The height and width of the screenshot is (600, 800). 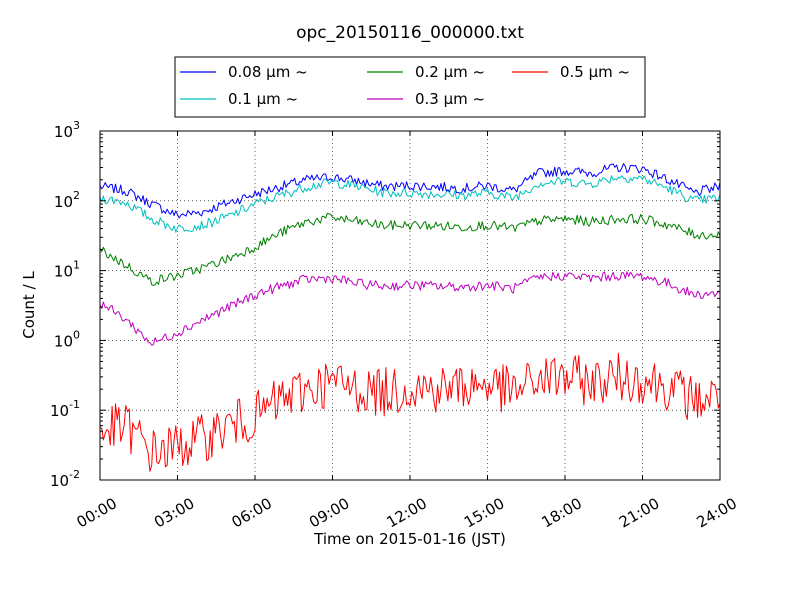 I want to click on legend-label-0: 0.08 μm ~, so click(x=268, y=72).